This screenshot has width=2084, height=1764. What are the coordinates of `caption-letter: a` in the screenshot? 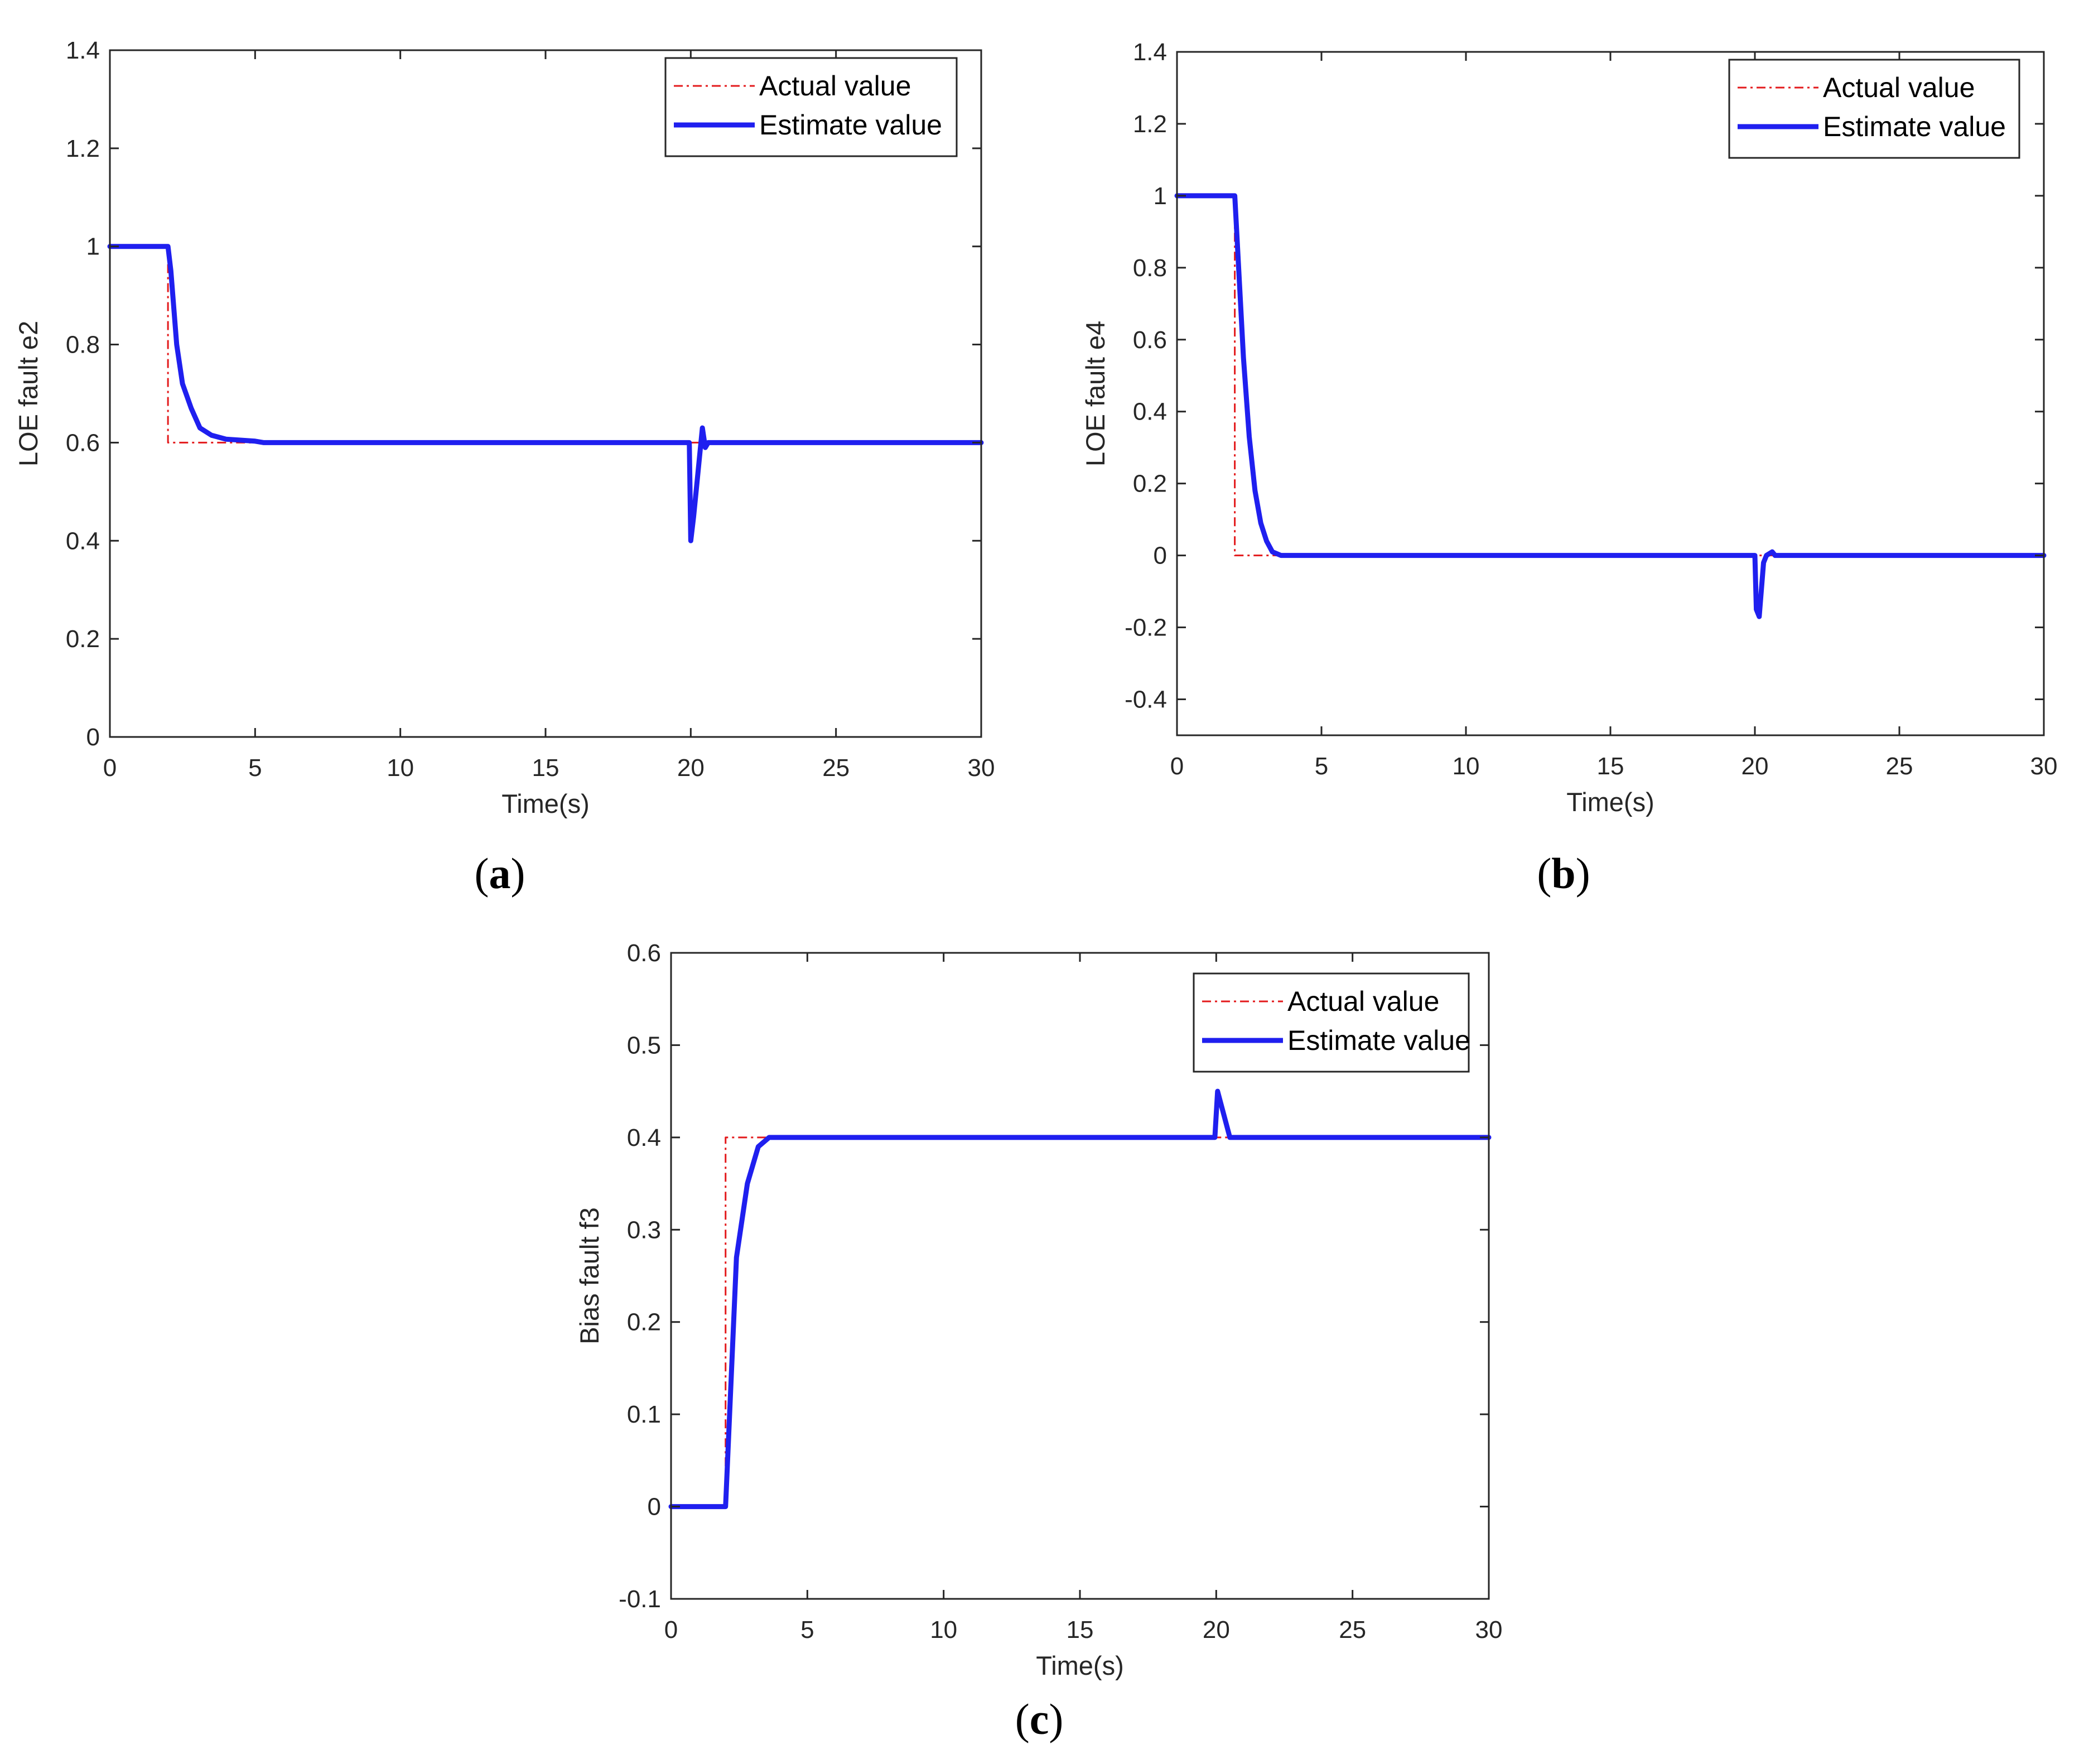 It's located at (500, 873).